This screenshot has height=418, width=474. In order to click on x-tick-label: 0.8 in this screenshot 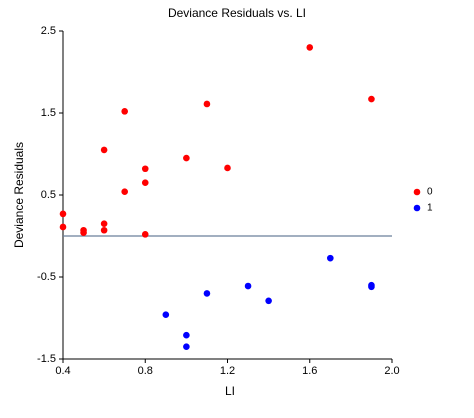, I will do `click(145, 371)`.